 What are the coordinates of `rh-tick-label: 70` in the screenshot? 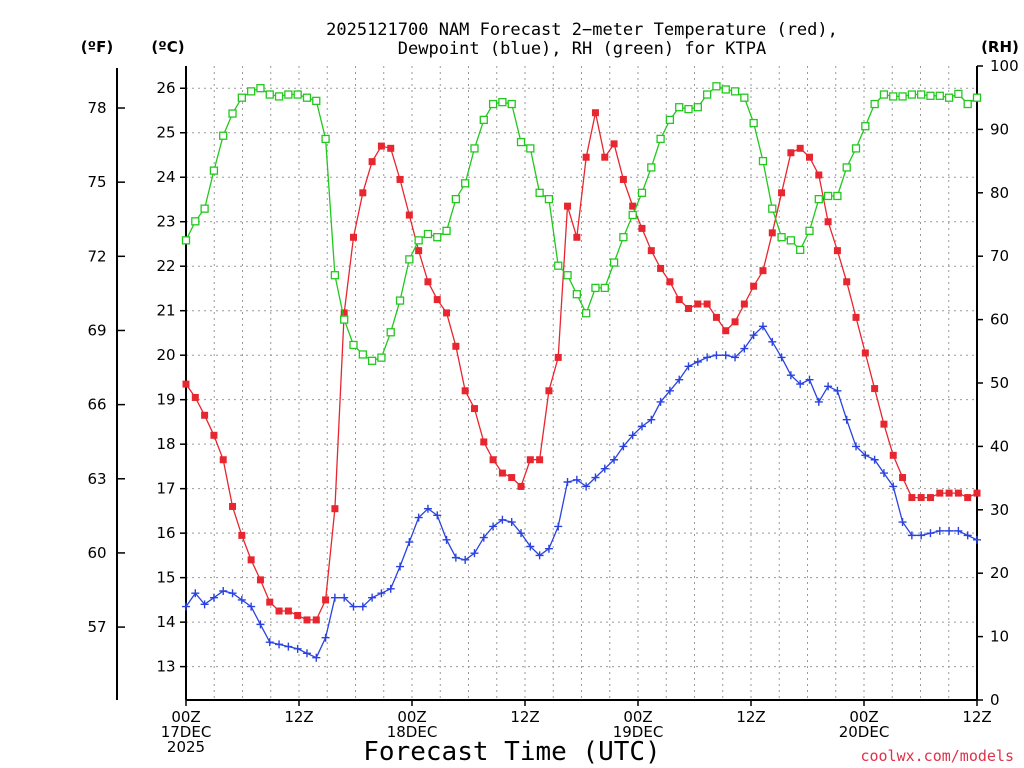 It's located at (999, 256).